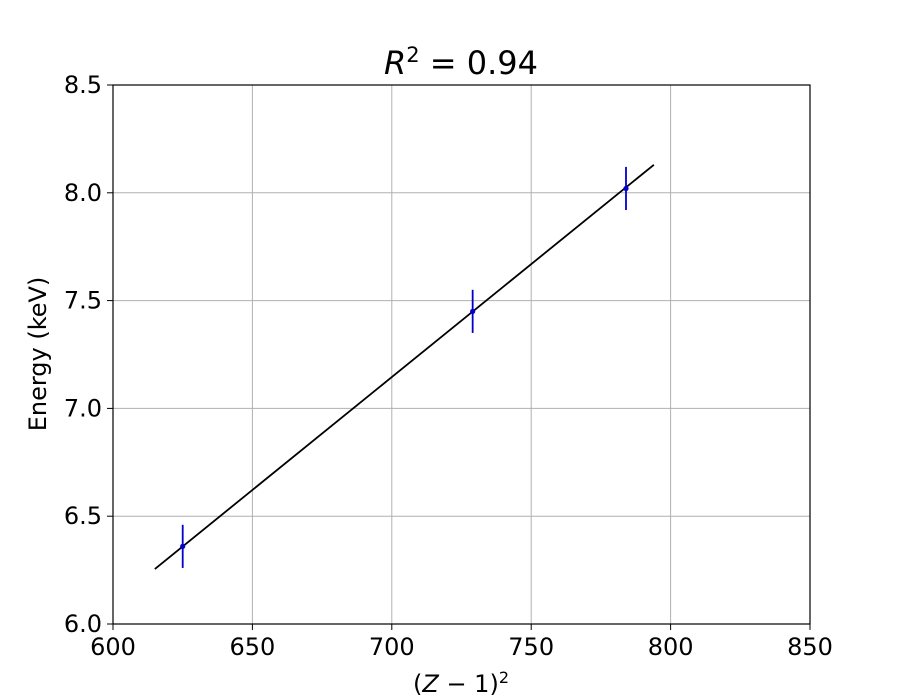 This screenshot has height=700, width=900. I want to click on xlabel-open: (, so click(417, 684).